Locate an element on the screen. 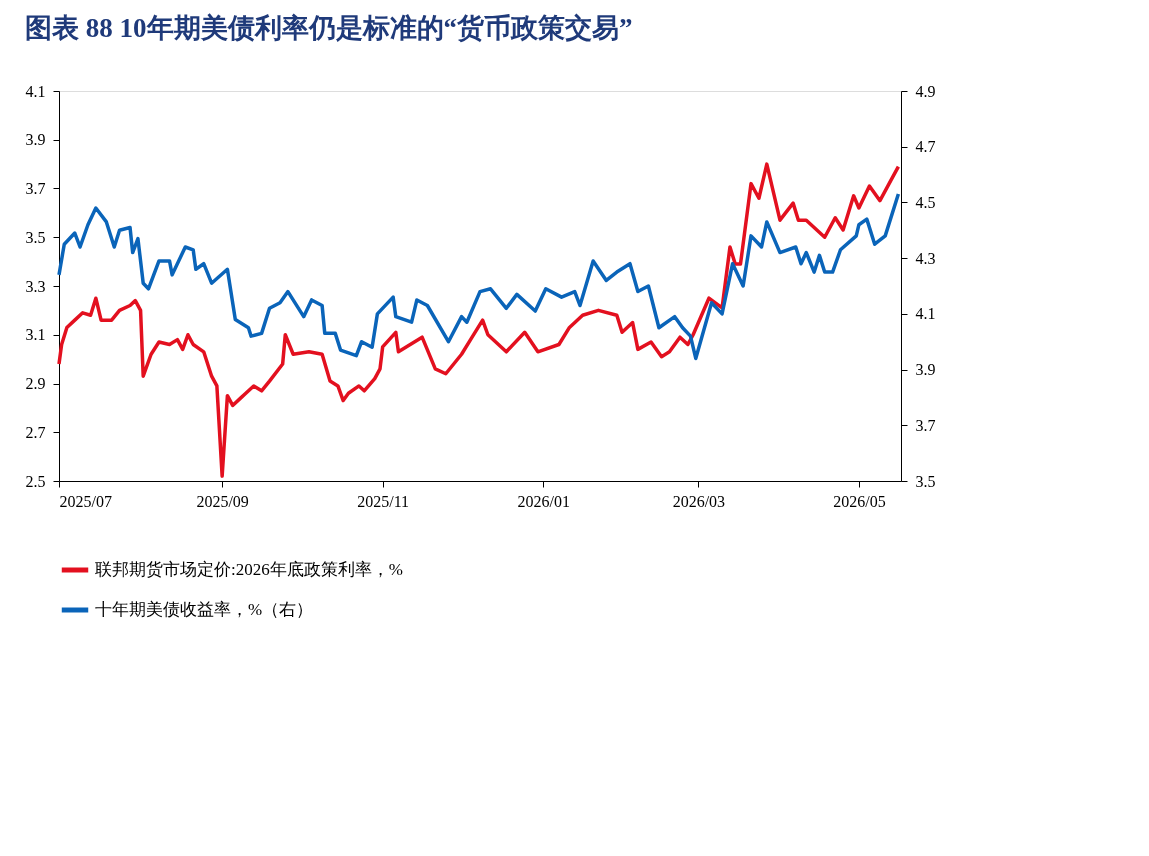 This screenshot has height=856, width=1149. y2-tick-label: 3.9 is located at coordinates (925, 370).